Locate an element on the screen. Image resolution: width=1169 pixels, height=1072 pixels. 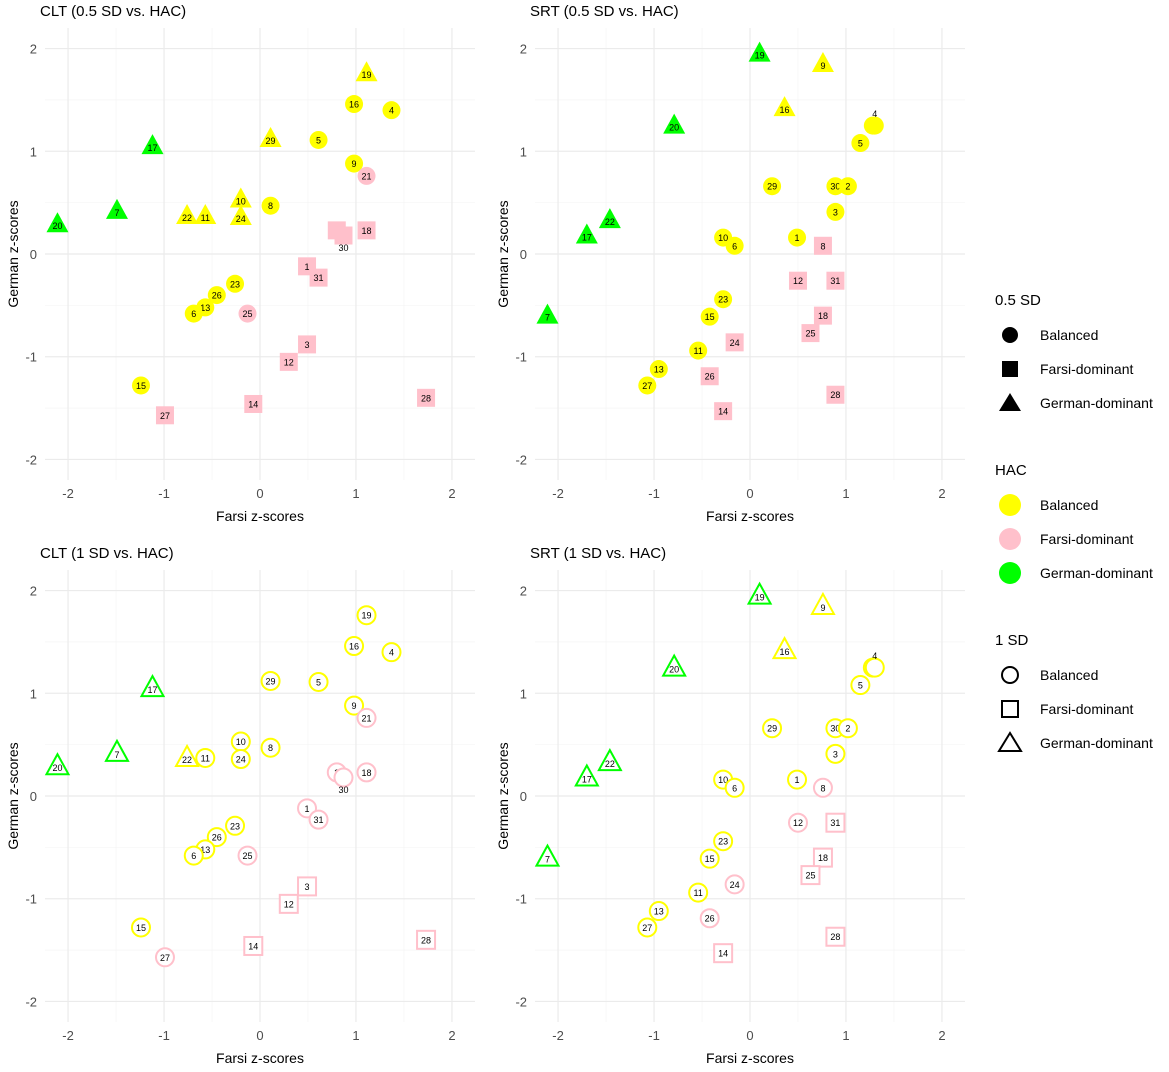
point-label: 9 is located at coordinates (822, 608).